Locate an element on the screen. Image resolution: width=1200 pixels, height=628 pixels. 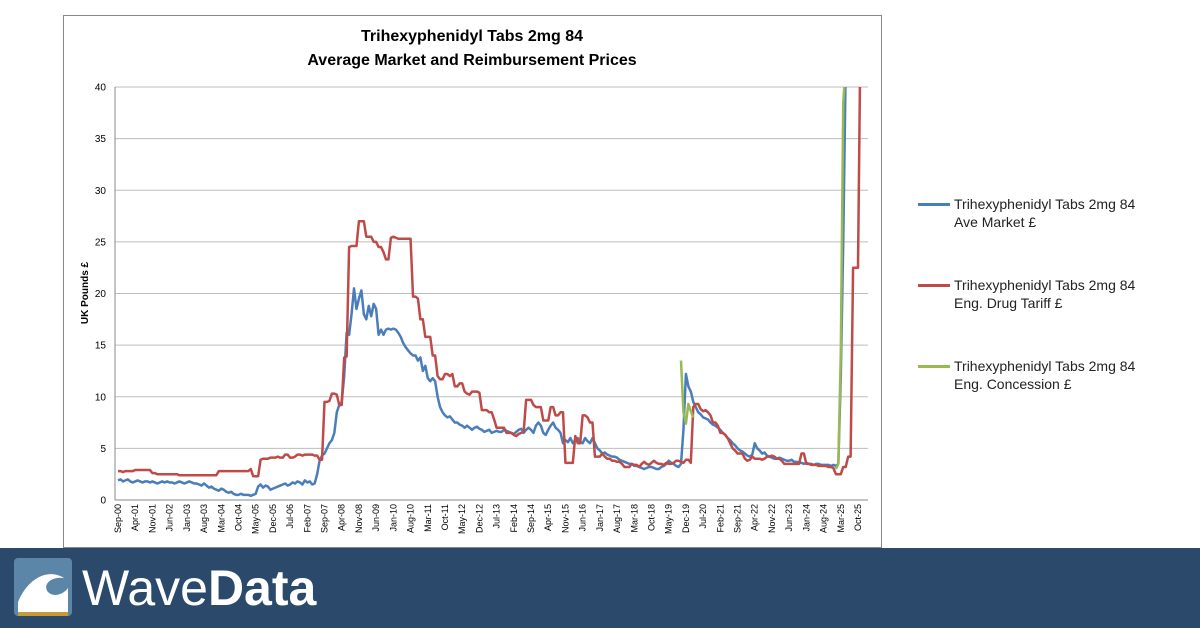
y-tick-label: 20 is located at coordinates (101, 294).